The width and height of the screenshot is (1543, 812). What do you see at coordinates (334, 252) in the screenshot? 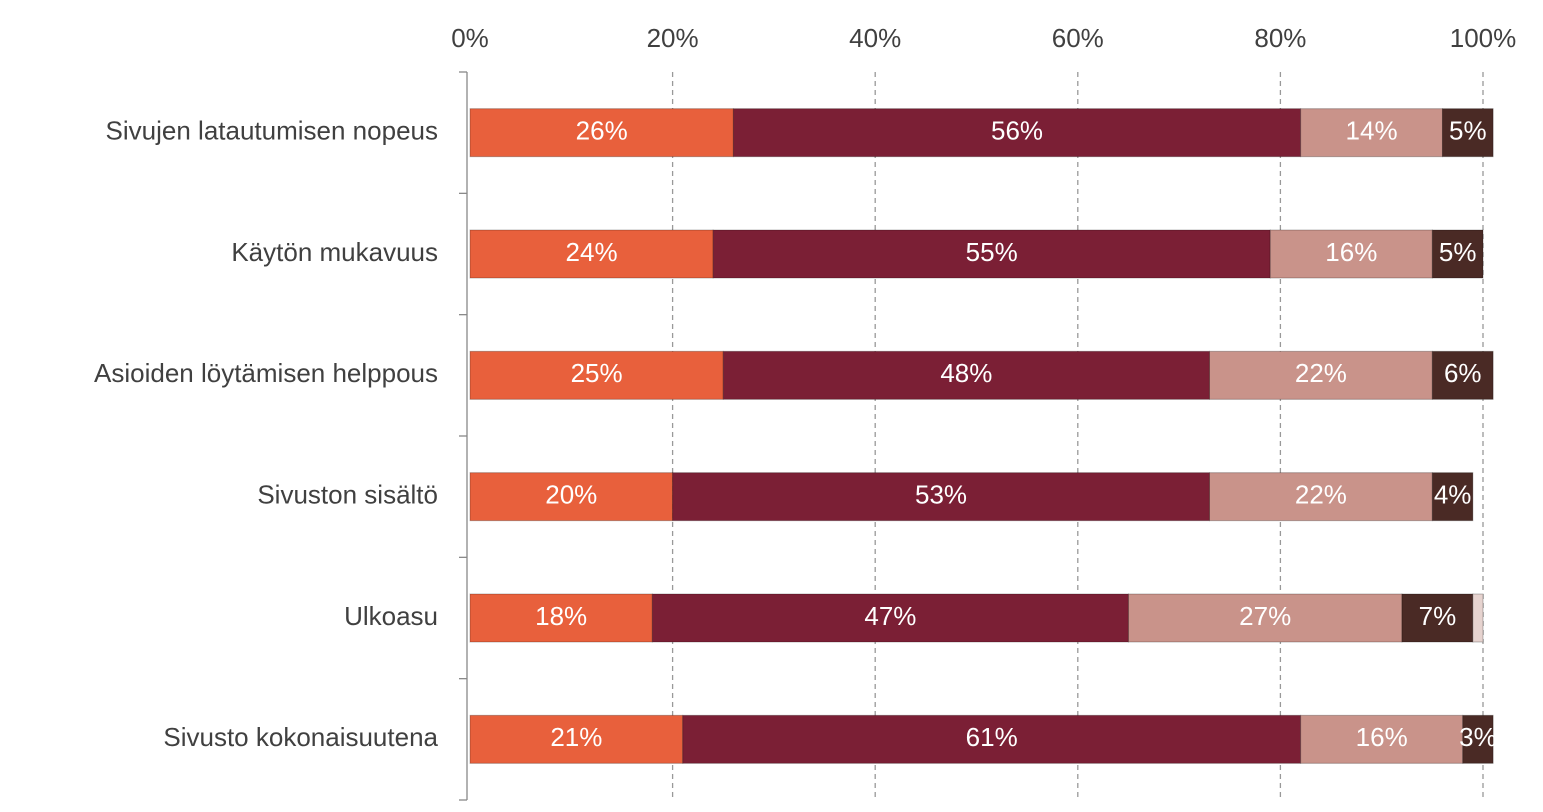
I see `y-tick-label: Käytön mukavuus` at bounding box center [334, 252].